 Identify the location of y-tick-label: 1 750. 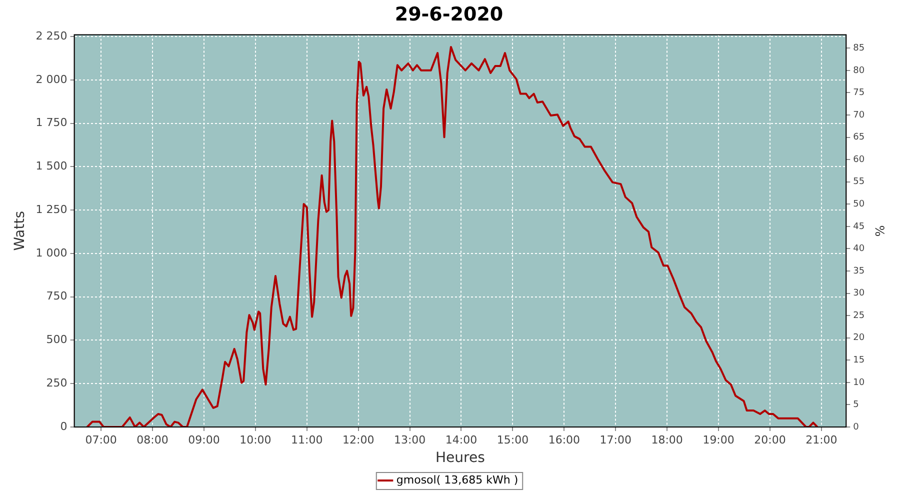
(52, 123).